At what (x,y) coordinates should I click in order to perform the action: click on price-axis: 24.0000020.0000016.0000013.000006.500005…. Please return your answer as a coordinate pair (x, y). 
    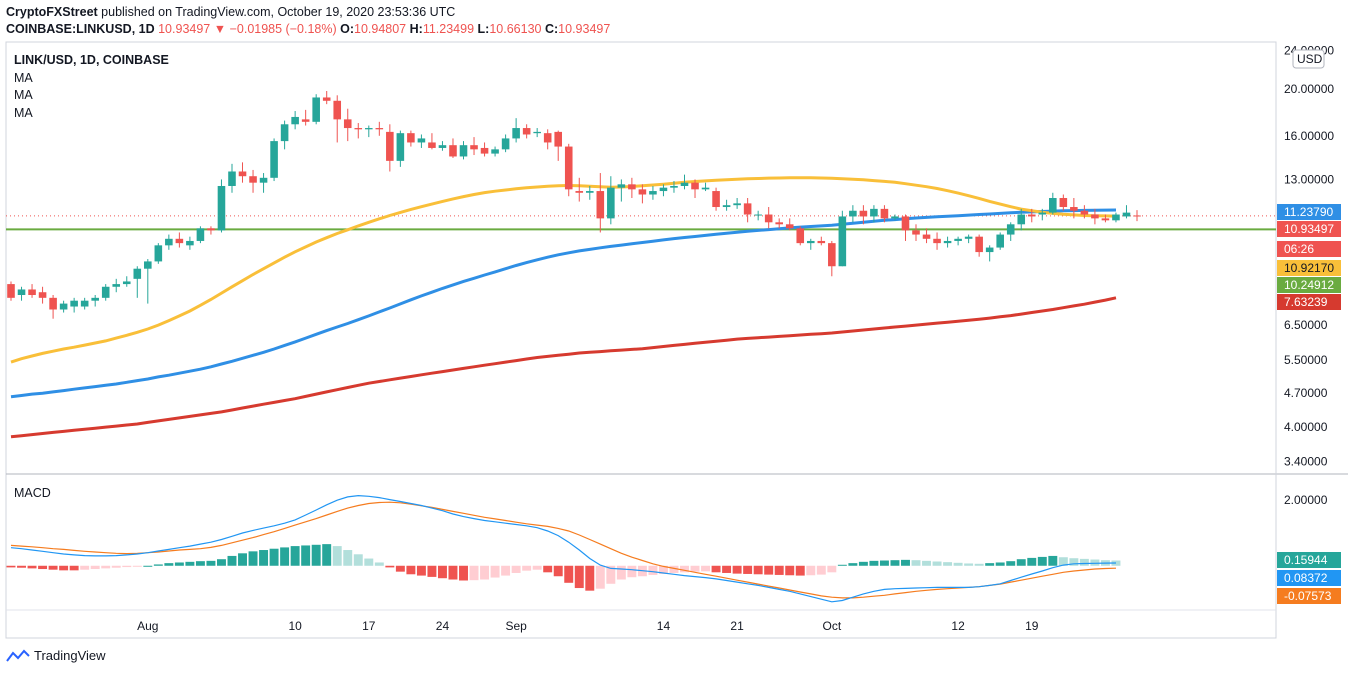
    Looking at the image, I should click on (1309, 276).